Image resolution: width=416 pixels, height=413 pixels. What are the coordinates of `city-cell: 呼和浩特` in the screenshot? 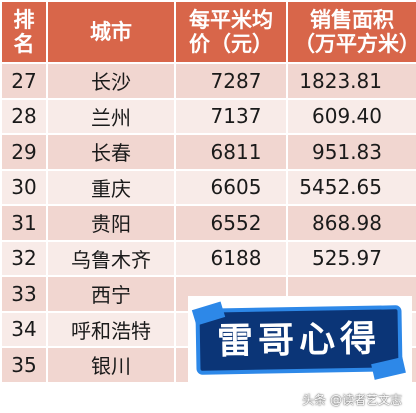 It's located at (111, 329).